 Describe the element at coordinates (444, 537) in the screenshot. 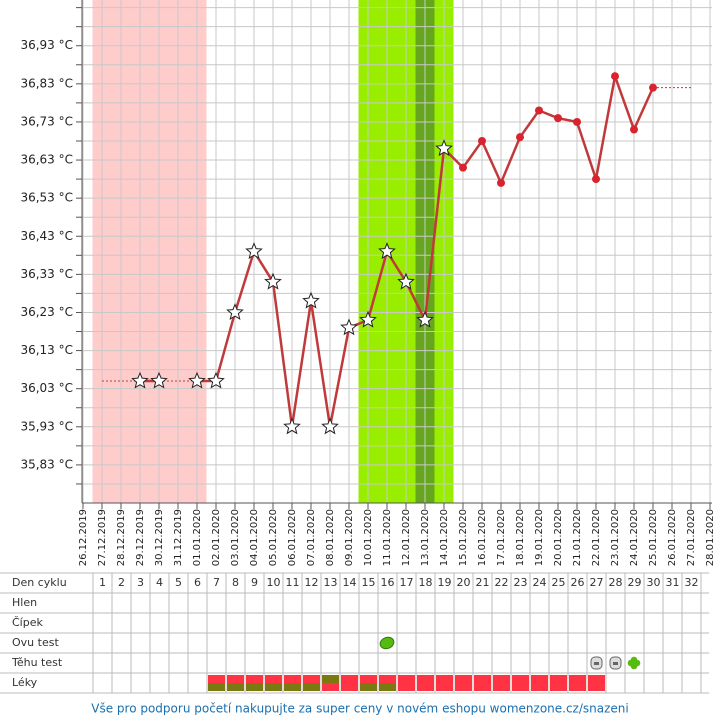

I see `x-tick-label: 14.01.2020` at that location.